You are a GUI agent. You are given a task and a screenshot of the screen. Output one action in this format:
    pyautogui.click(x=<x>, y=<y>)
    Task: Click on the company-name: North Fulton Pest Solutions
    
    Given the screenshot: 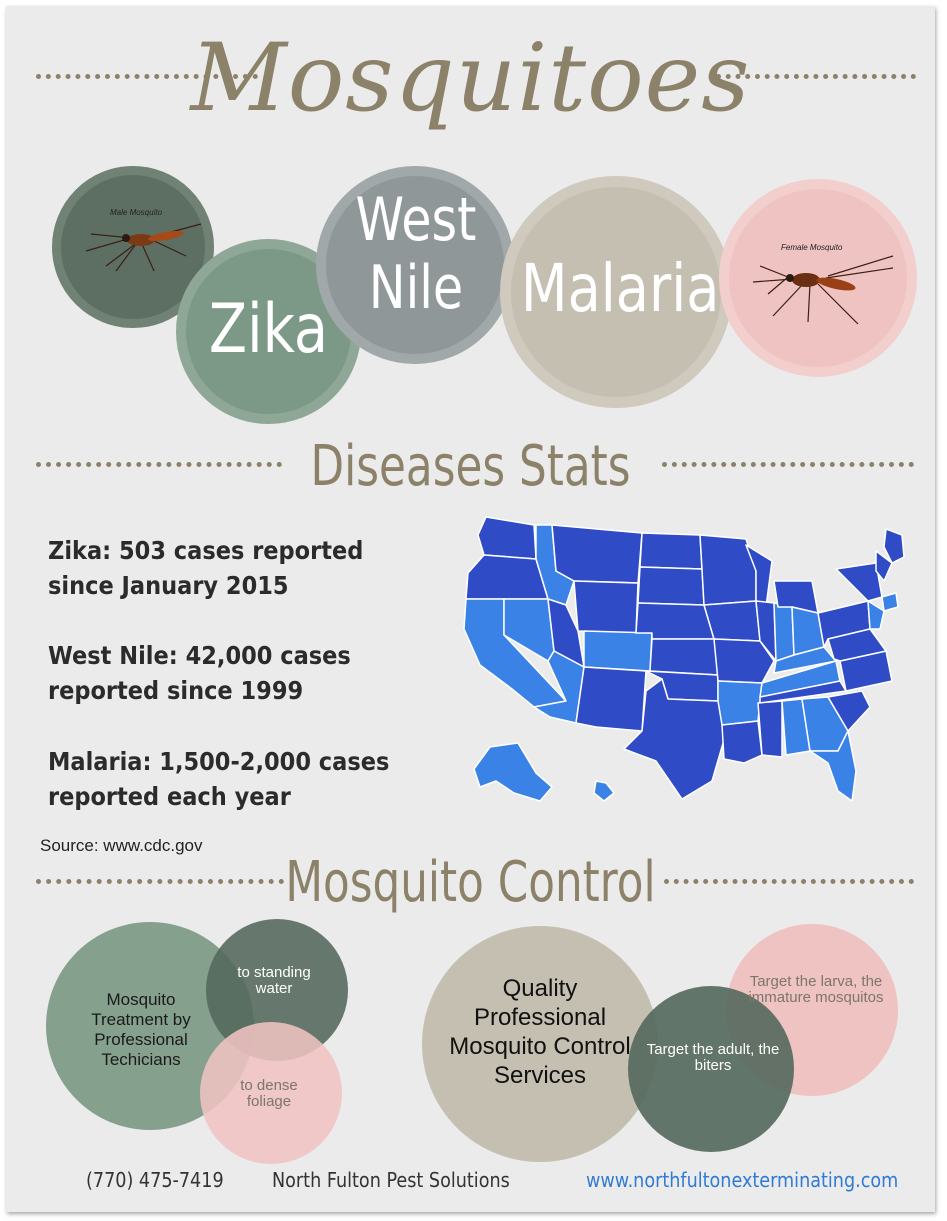 What is the action you would take?
    pyautogui.click(x=391, y=1180)
    